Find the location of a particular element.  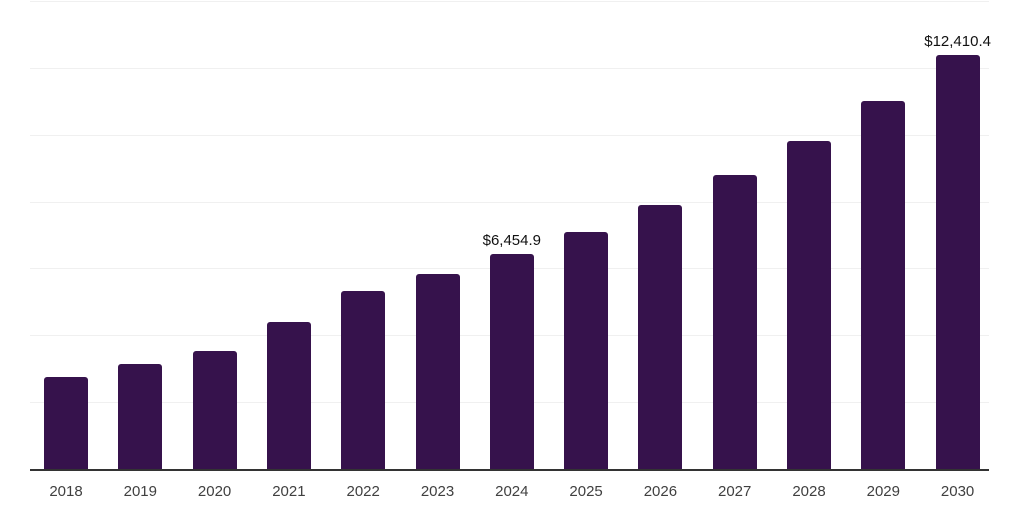

x-tick-label-2022: 2022 is located at coordinates (363, 491).